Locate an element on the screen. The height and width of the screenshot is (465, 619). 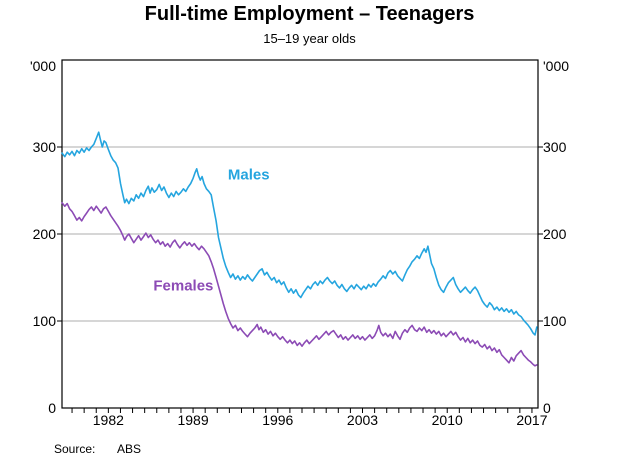
x-axis-label: 1982 is located at coordinates (108, 420).